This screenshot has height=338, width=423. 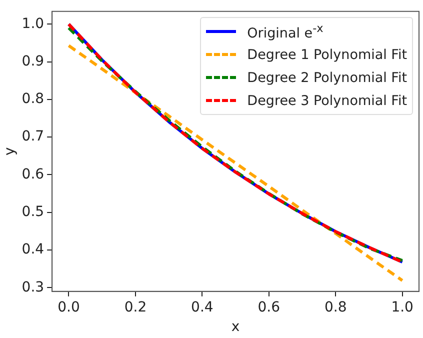 What do you see at coordinates (269, 307) in the screenshot?
I see `x-tick-label: 0.6` at bounding box center [269, 307].